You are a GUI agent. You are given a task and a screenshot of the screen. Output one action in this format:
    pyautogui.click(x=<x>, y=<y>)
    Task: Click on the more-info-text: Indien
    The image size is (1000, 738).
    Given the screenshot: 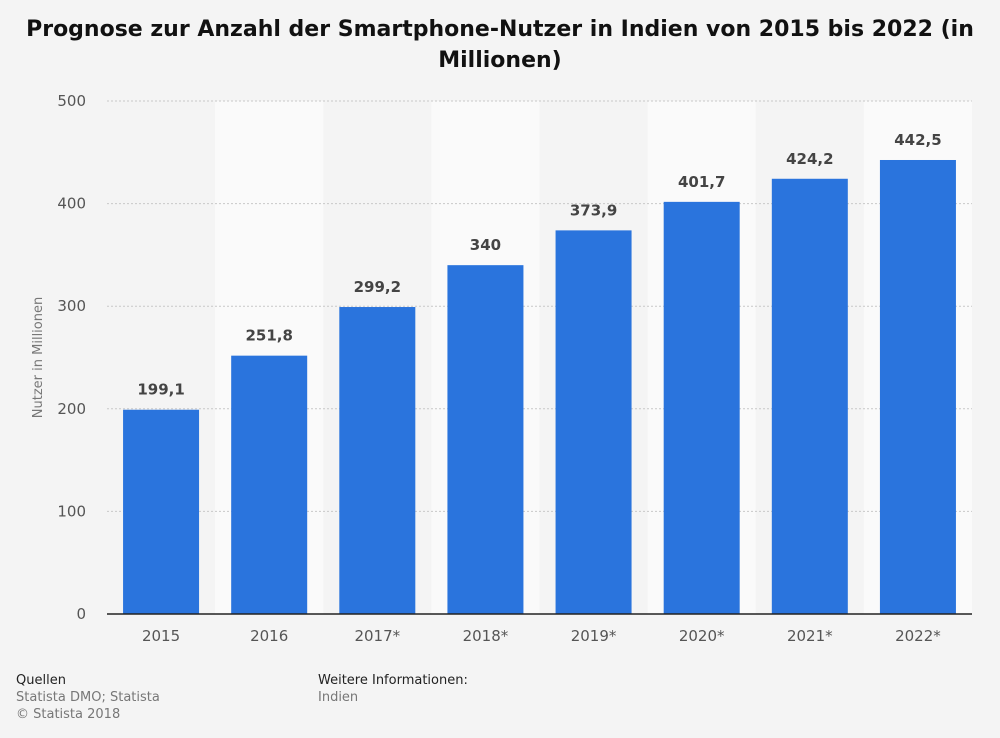 What is the action you would take?
    pyautogui.click(x=338, y=697)
    